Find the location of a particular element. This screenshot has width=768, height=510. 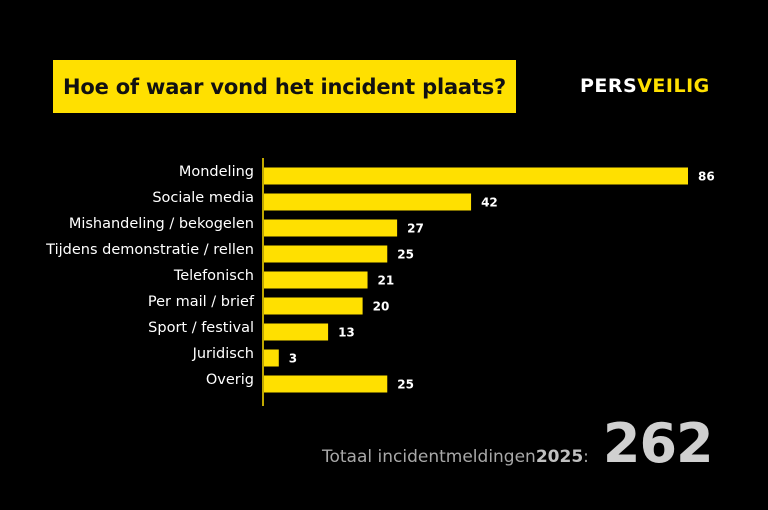

total-value: 262 is located at coordinates (658, 443).